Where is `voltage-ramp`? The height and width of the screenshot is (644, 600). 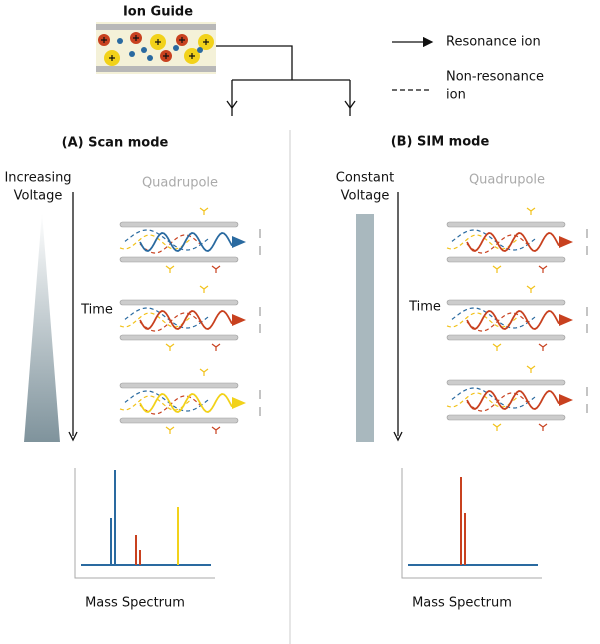 voltage-ramp is located at coordinates (42, 327).